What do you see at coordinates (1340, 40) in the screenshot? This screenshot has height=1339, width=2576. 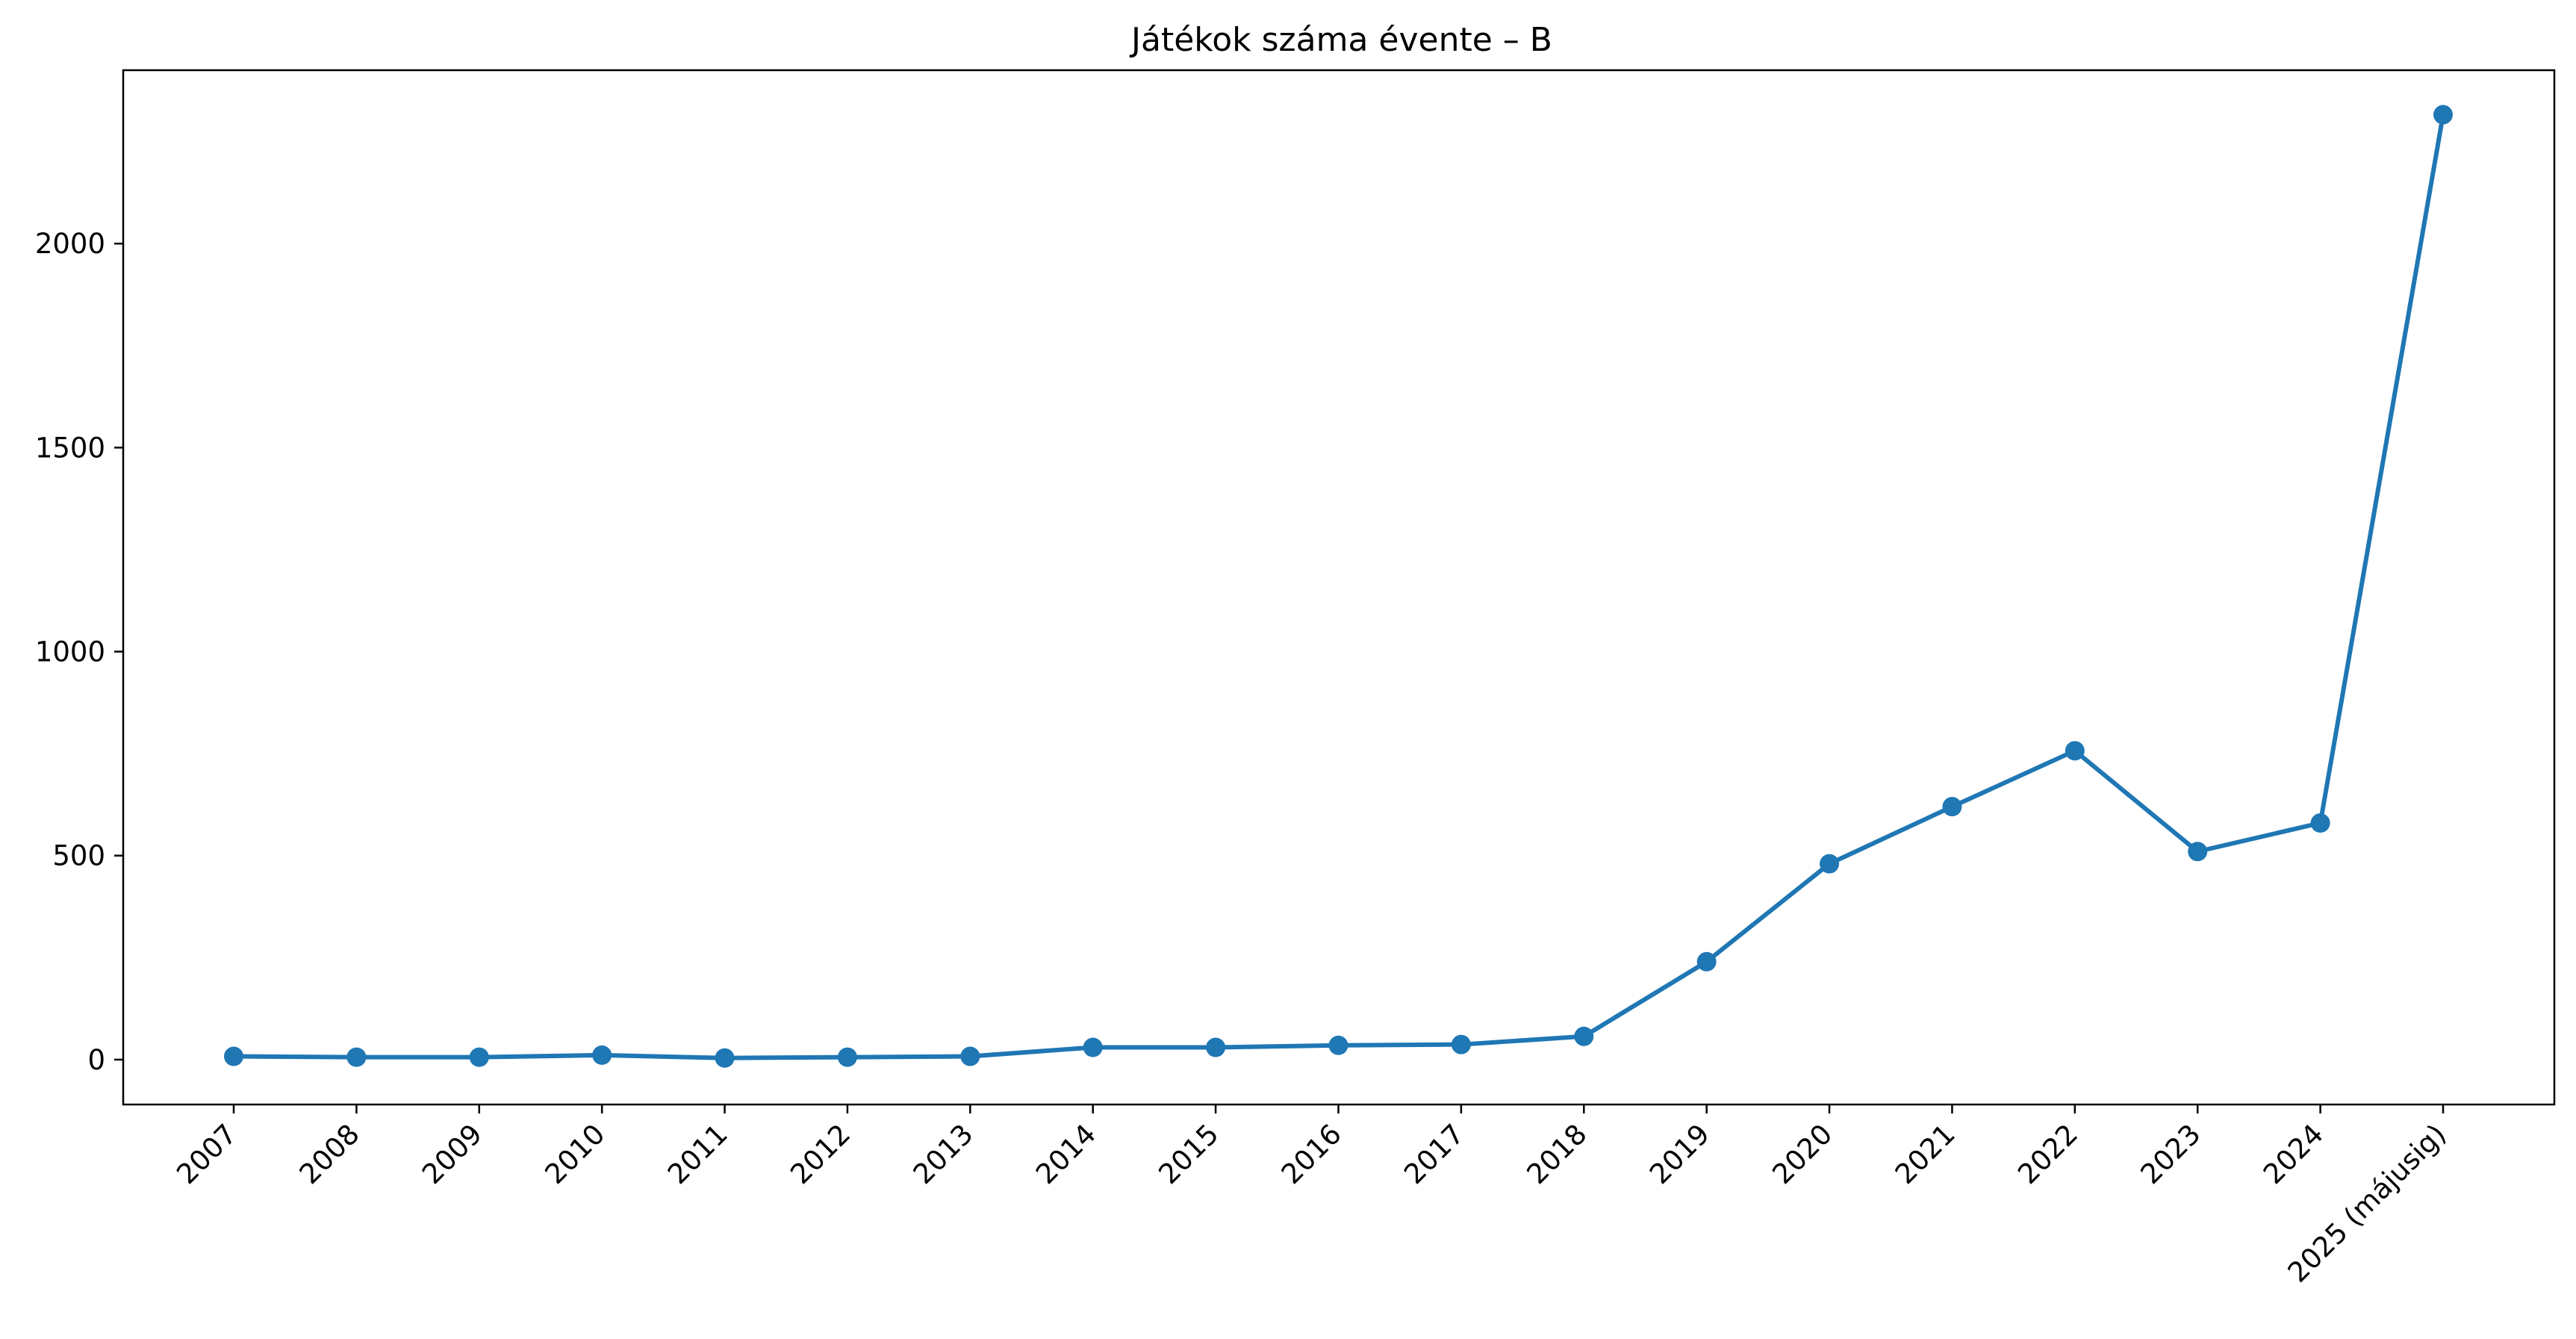 I see `chart-title: Játékok száma évente – B` at bounding box center [1340, 40].